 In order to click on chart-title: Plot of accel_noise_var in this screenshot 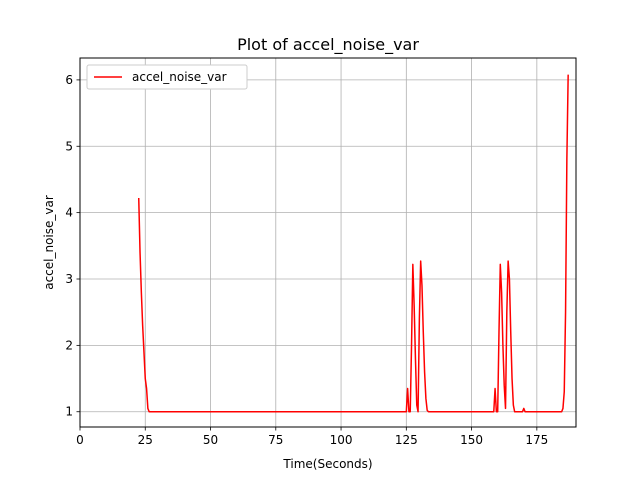, I will do `click(328, 45)`.